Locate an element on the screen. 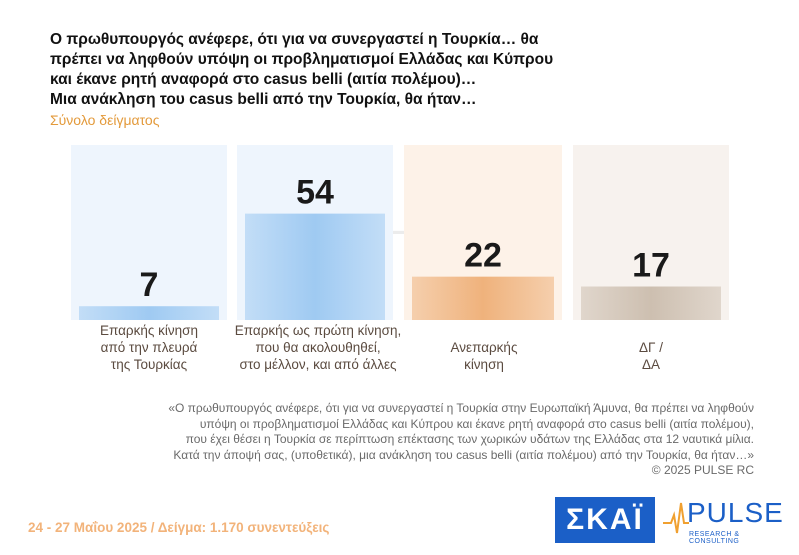  bar-value-label-2: 54 is located at coordinates (315, 193).